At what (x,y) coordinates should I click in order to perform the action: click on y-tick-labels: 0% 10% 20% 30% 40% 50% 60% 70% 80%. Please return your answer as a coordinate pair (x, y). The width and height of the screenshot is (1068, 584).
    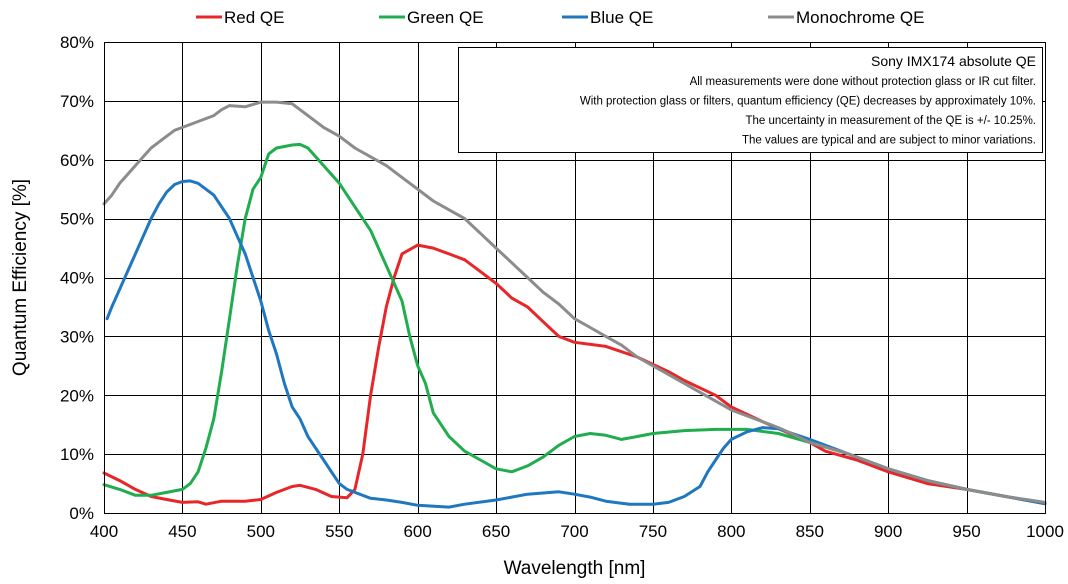
    Looking at the image, I should click on (77, 278).